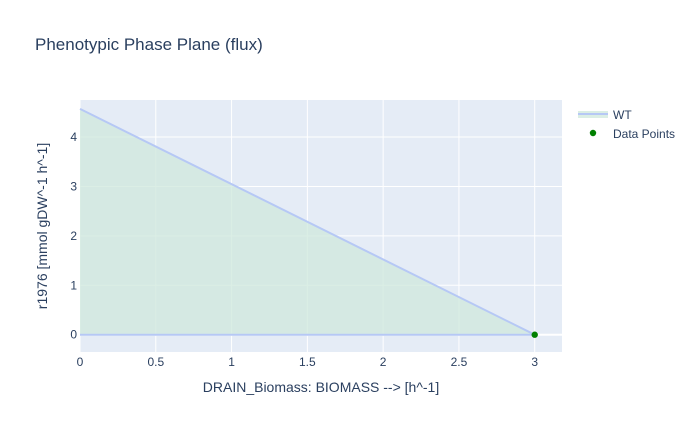  I want to click on legend-label-wt: WT, so click(622, 115).